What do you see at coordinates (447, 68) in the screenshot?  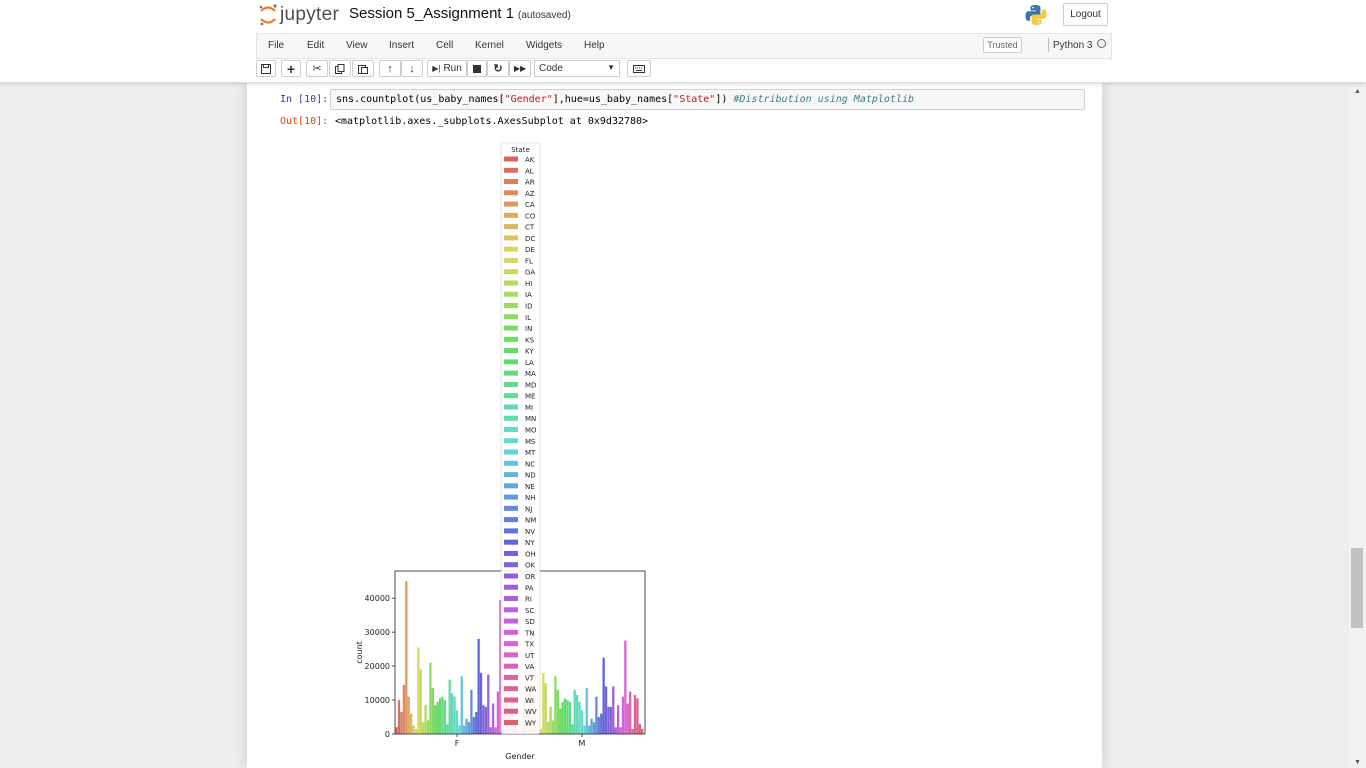 I see `run-button: ▶| Run` at bounding box center [447, 68].